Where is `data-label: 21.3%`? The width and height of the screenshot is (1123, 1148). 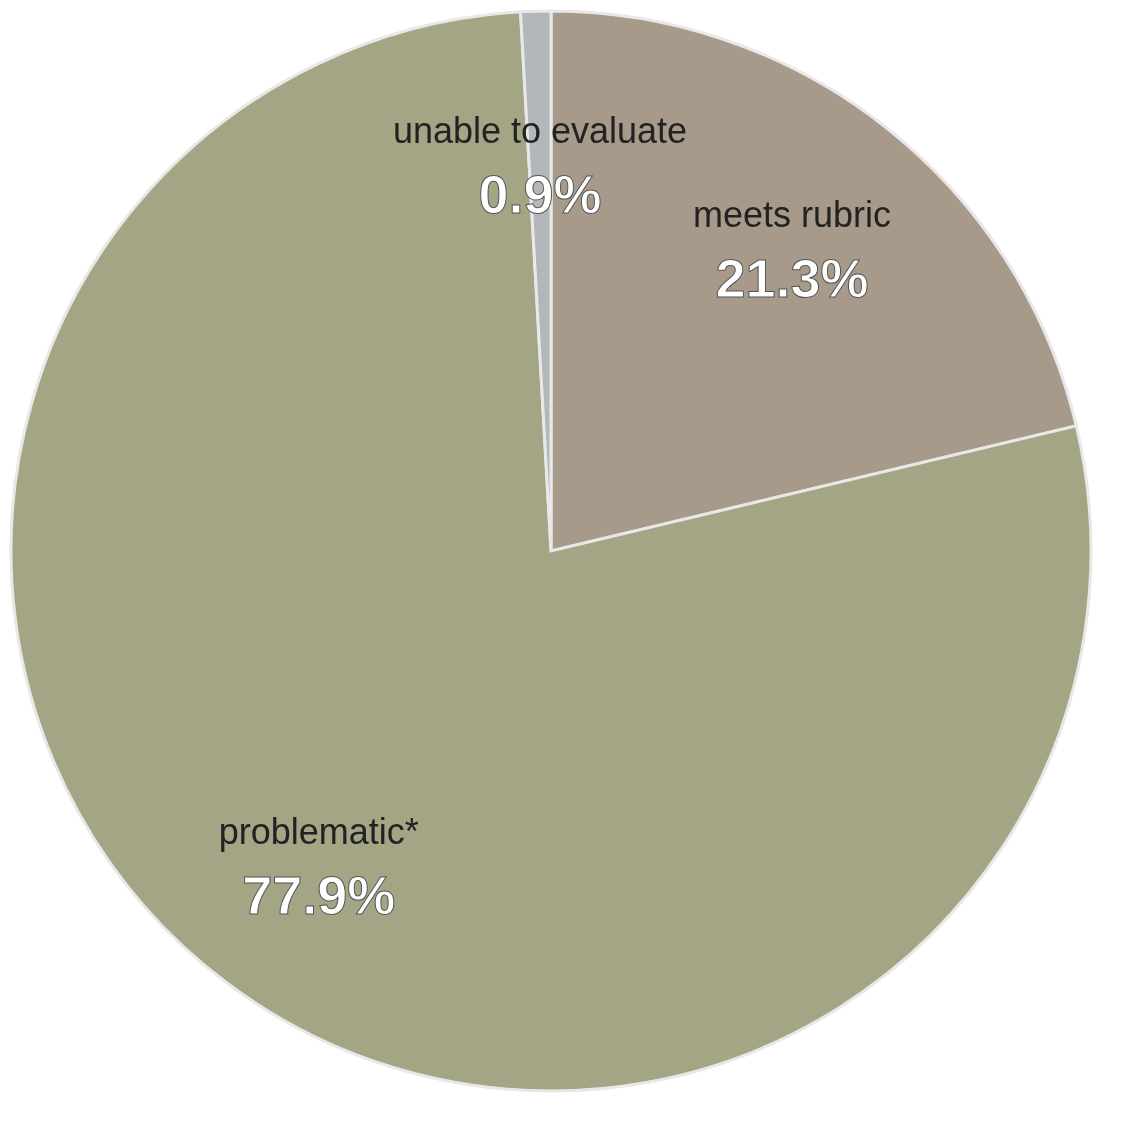 data-label: 21.3% is located at coordinates (792, 277).